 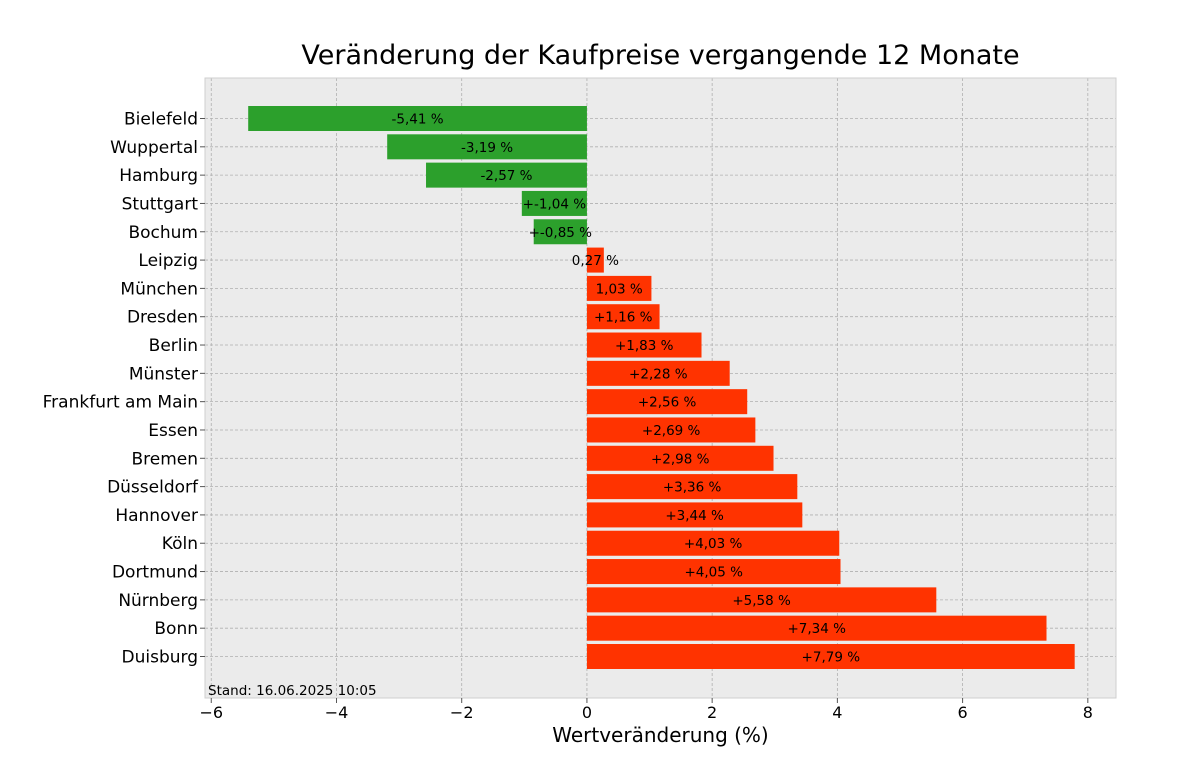 I want to click on bar-data-label: +3,44 %, so click(x=694, y=516).